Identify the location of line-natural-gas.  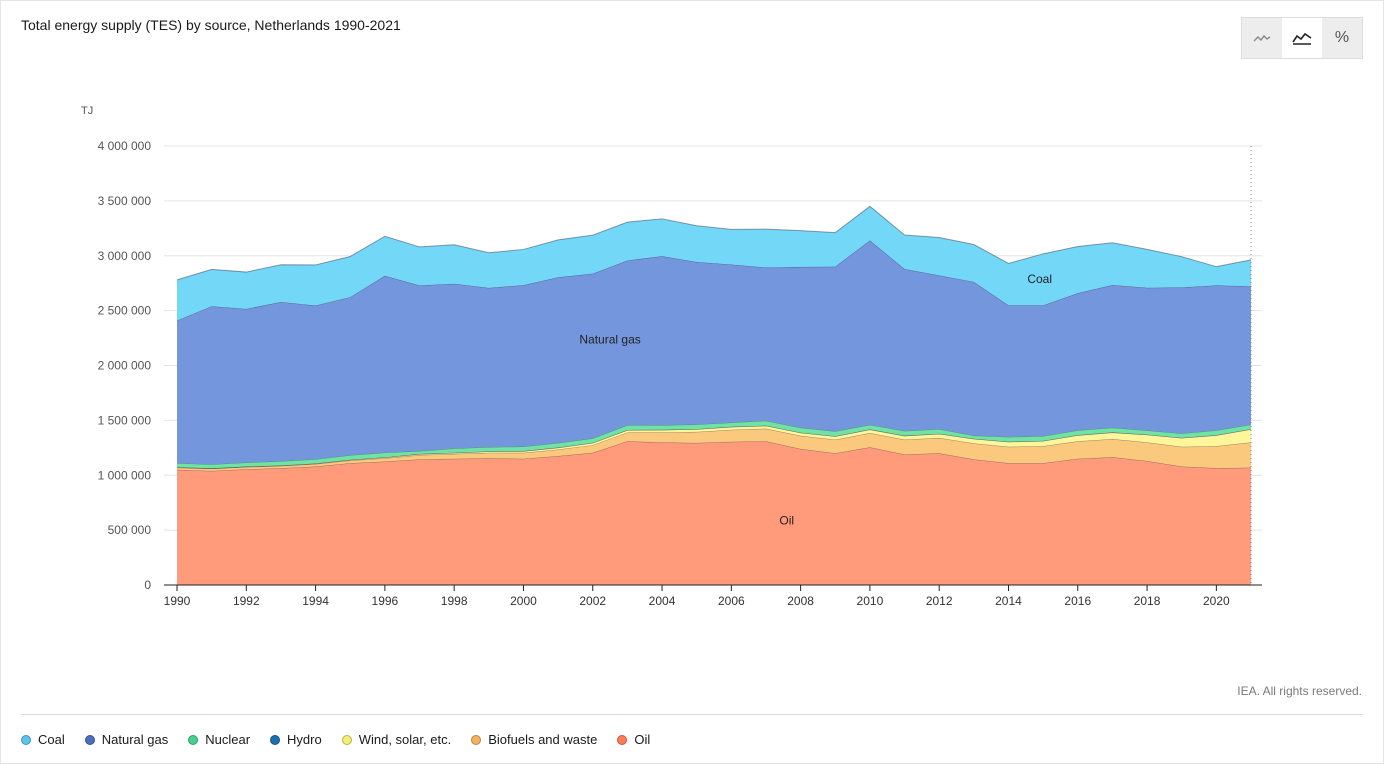
(714, 280).